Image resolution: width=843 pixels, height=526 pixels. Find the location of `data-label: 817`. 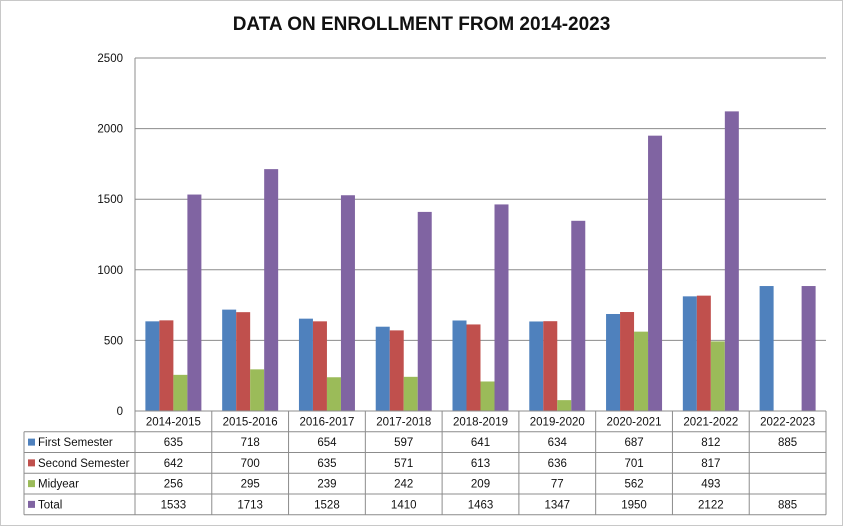

data-label: 817 is located at coordinates (710, 464).